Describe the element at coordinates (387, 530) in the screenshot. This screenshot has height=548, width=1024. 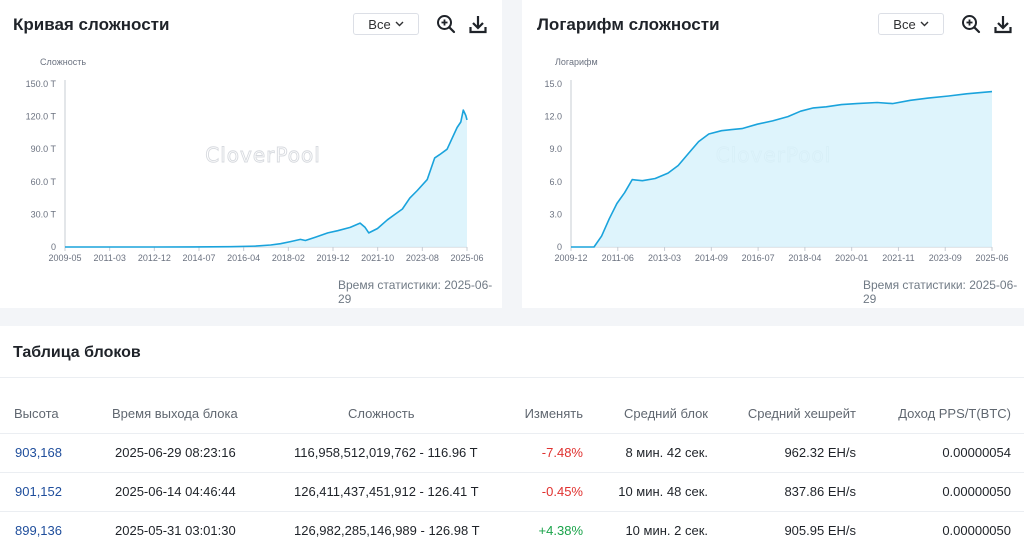
I see `block-difficulty: 126,982,285,146,989 - 126.98 T` at that location.